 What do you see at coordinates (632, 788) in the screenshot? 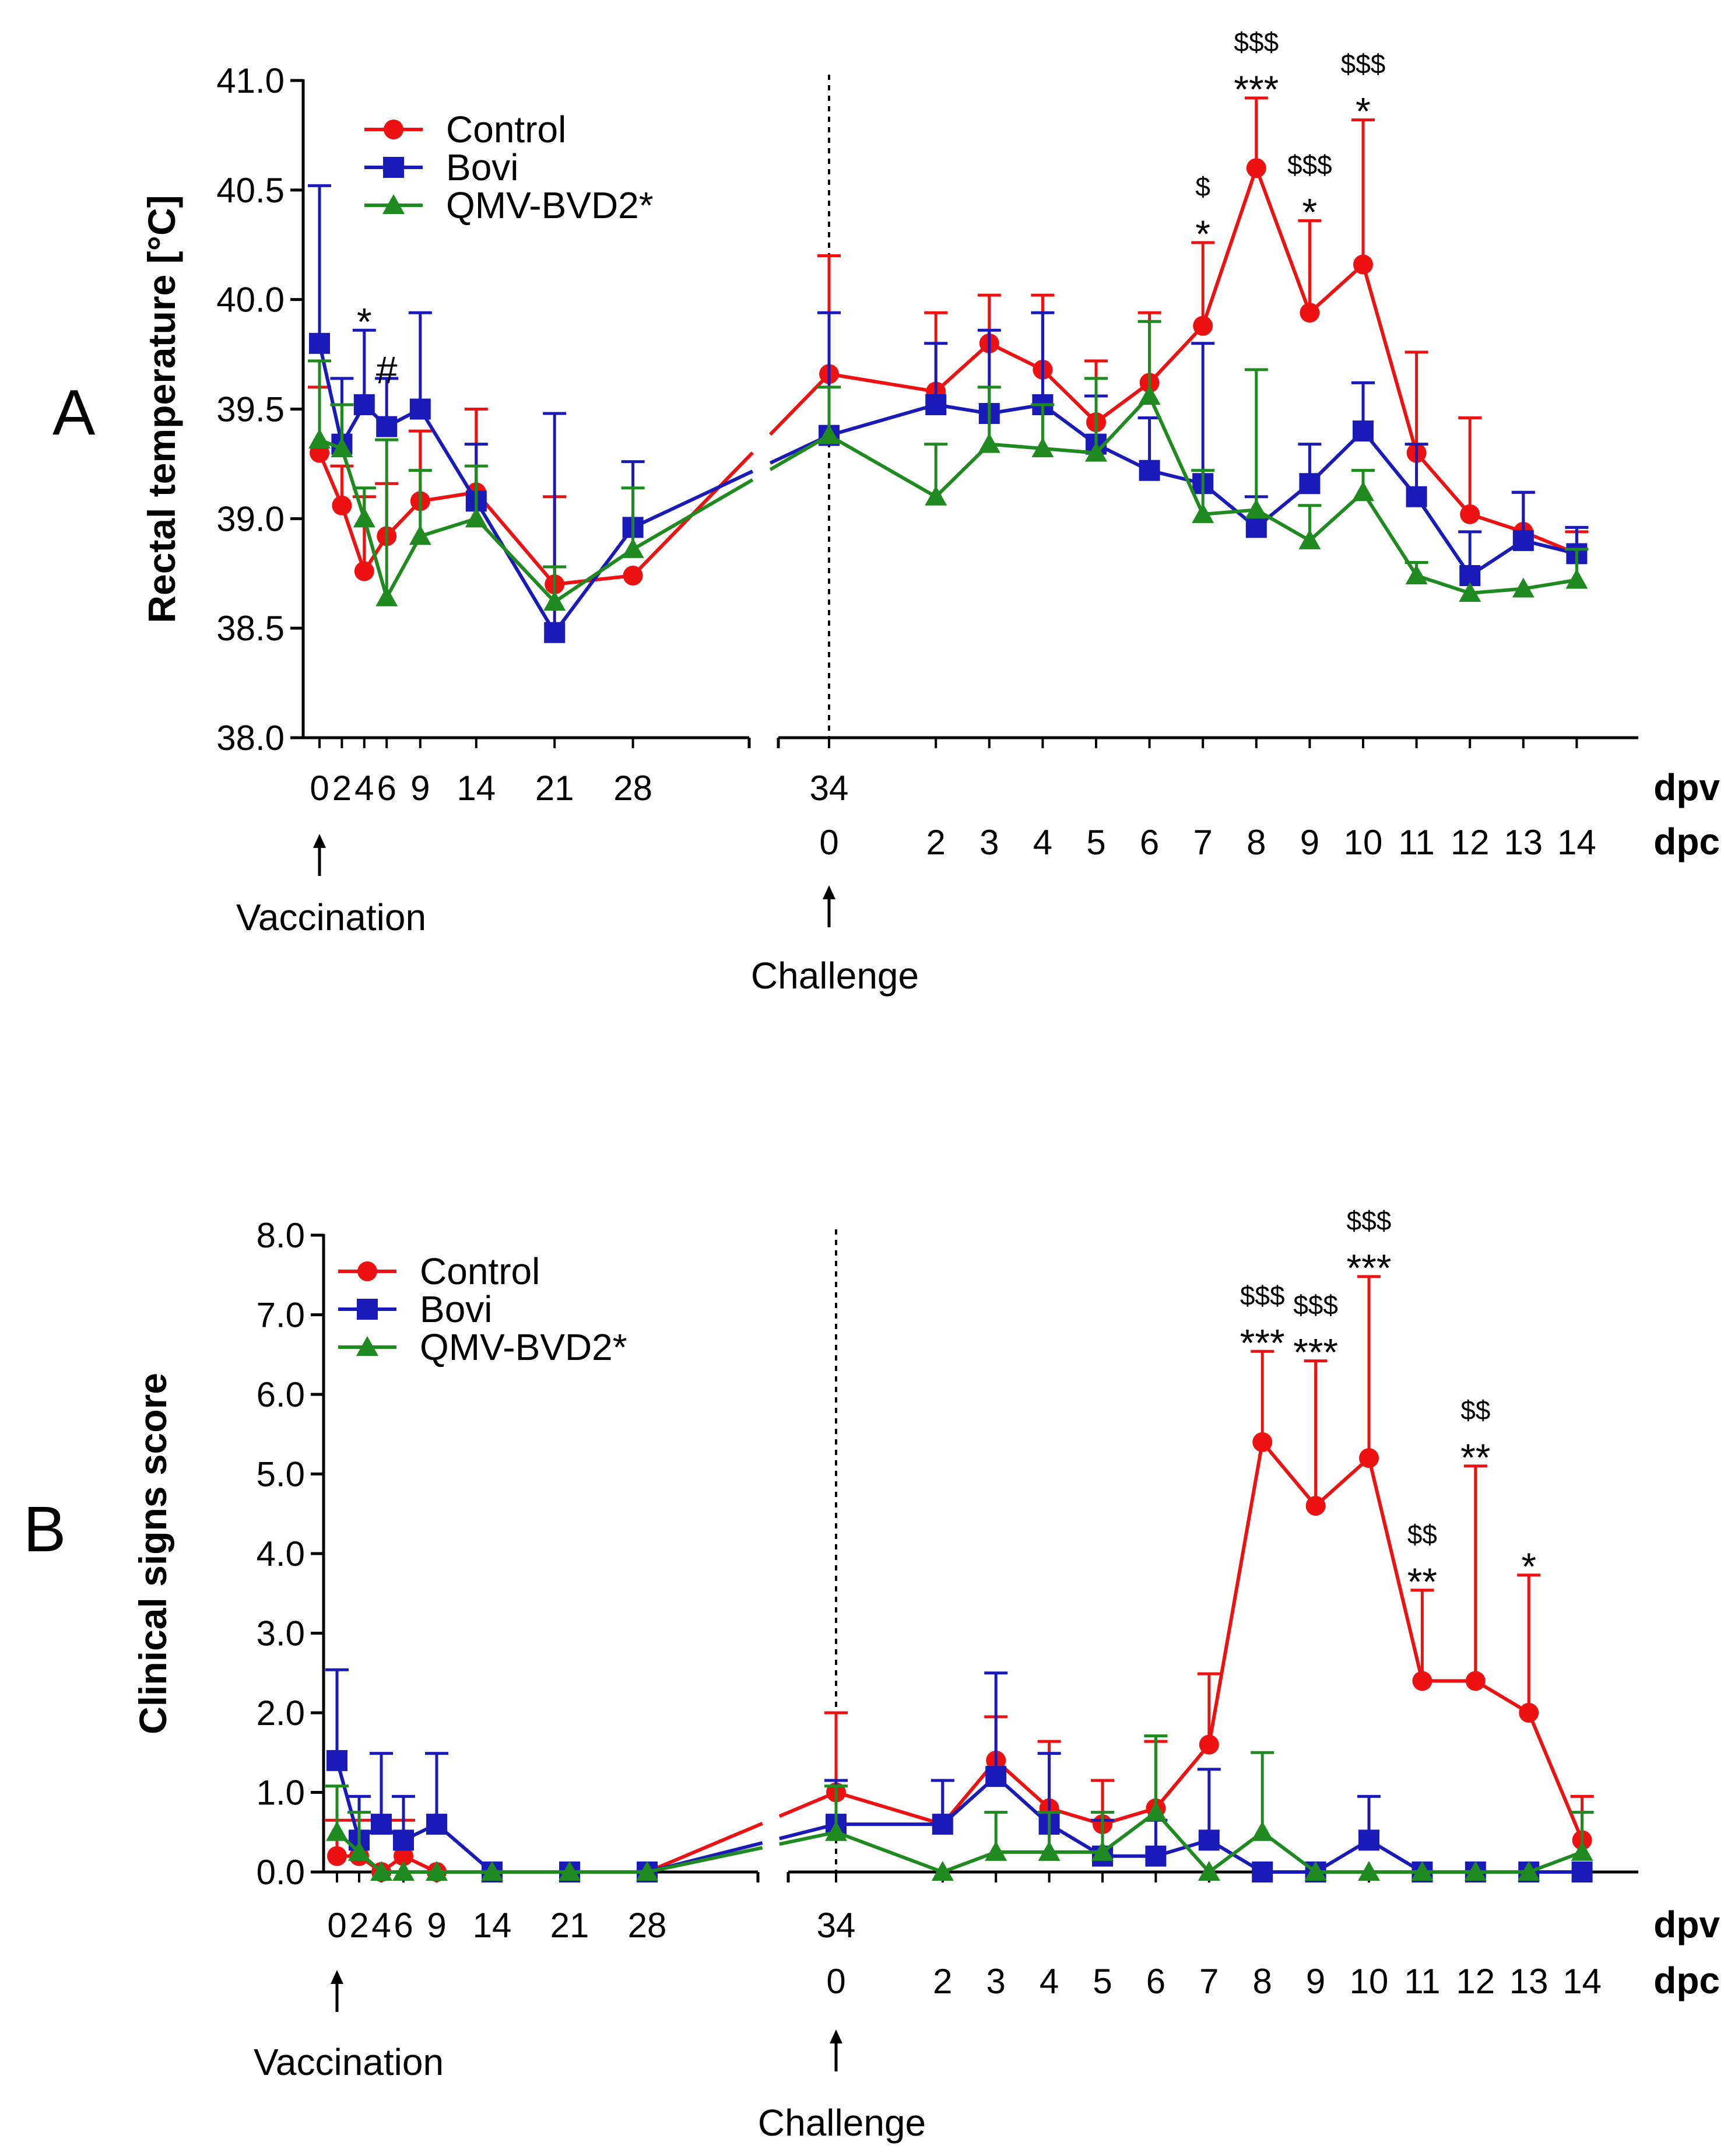
I see `x-tick-label-dpv: 28` at bounding box center [632, 788].